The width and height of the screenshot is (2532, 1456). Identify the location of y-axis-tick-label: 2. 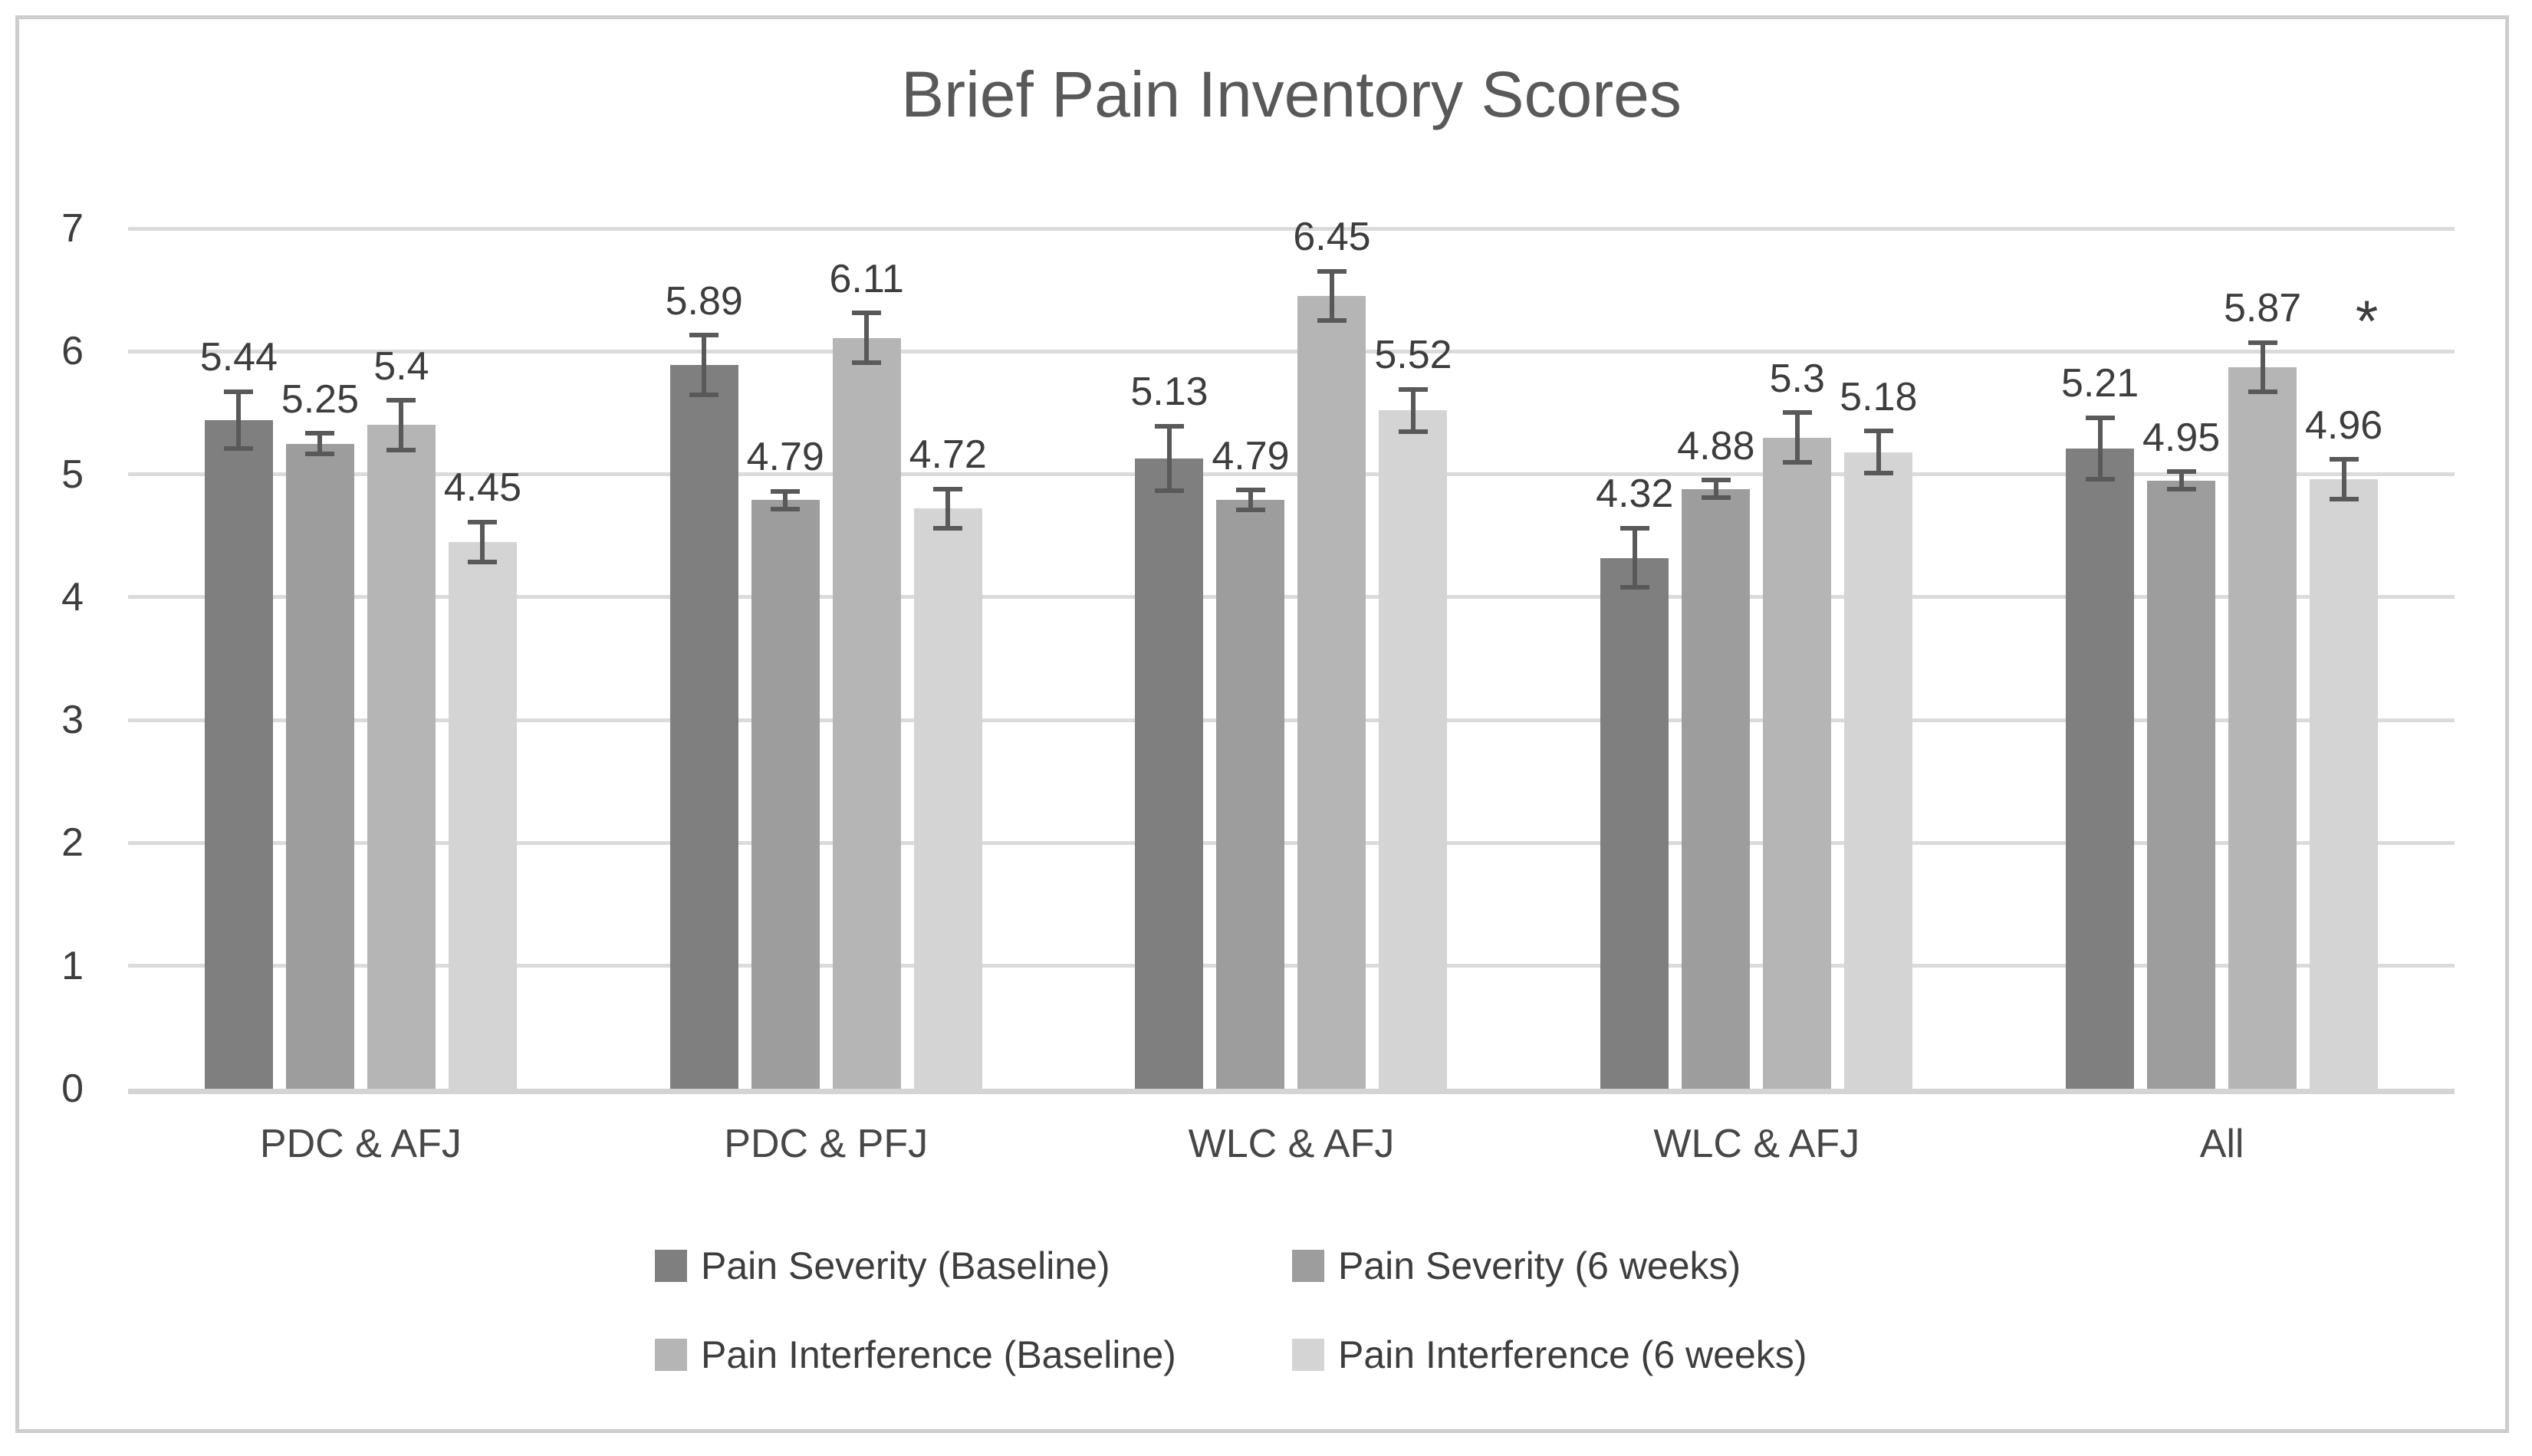
(72, 843).